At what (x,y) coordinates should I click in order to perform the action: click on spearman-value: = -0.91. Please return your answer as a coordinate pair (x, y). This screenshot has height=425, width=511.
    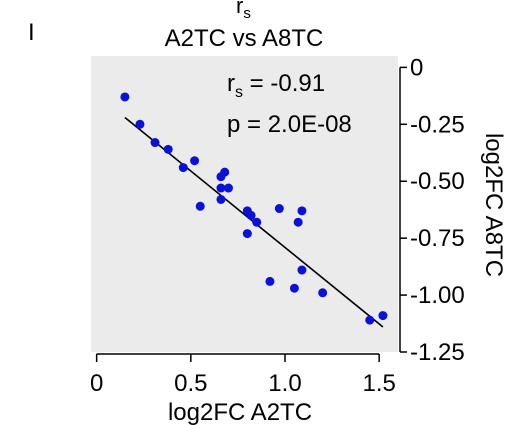
    Looking at the image, I should click on (284, 83).